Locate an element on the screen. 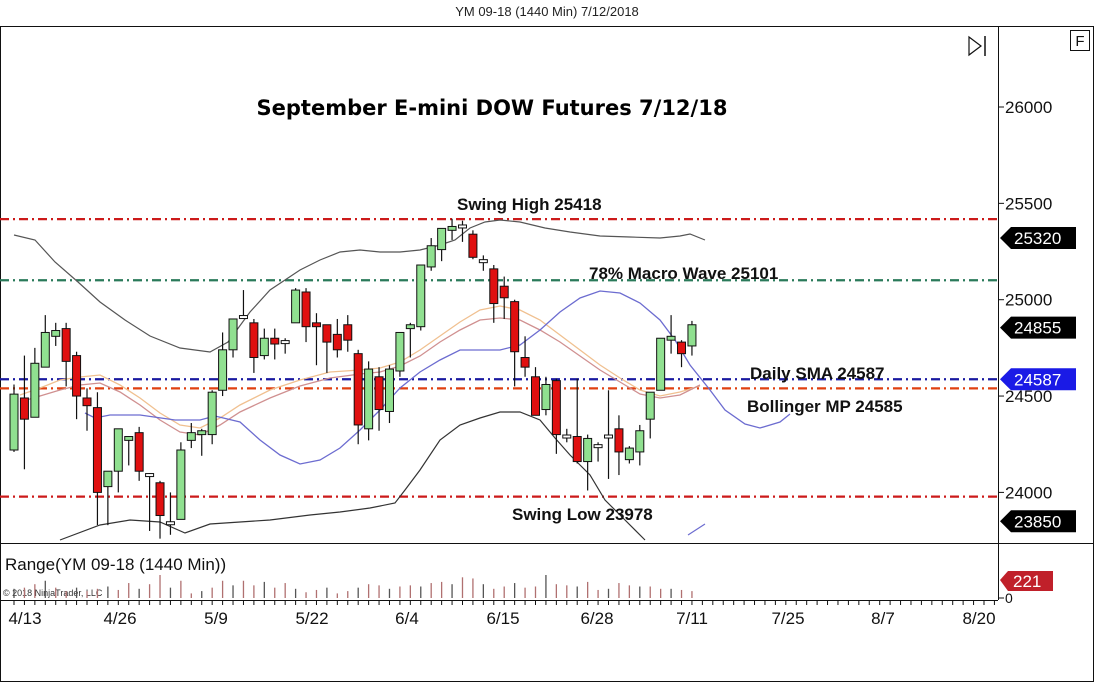  level-annotation: Daily SMA 24587 is located at coordinates (817, 373).